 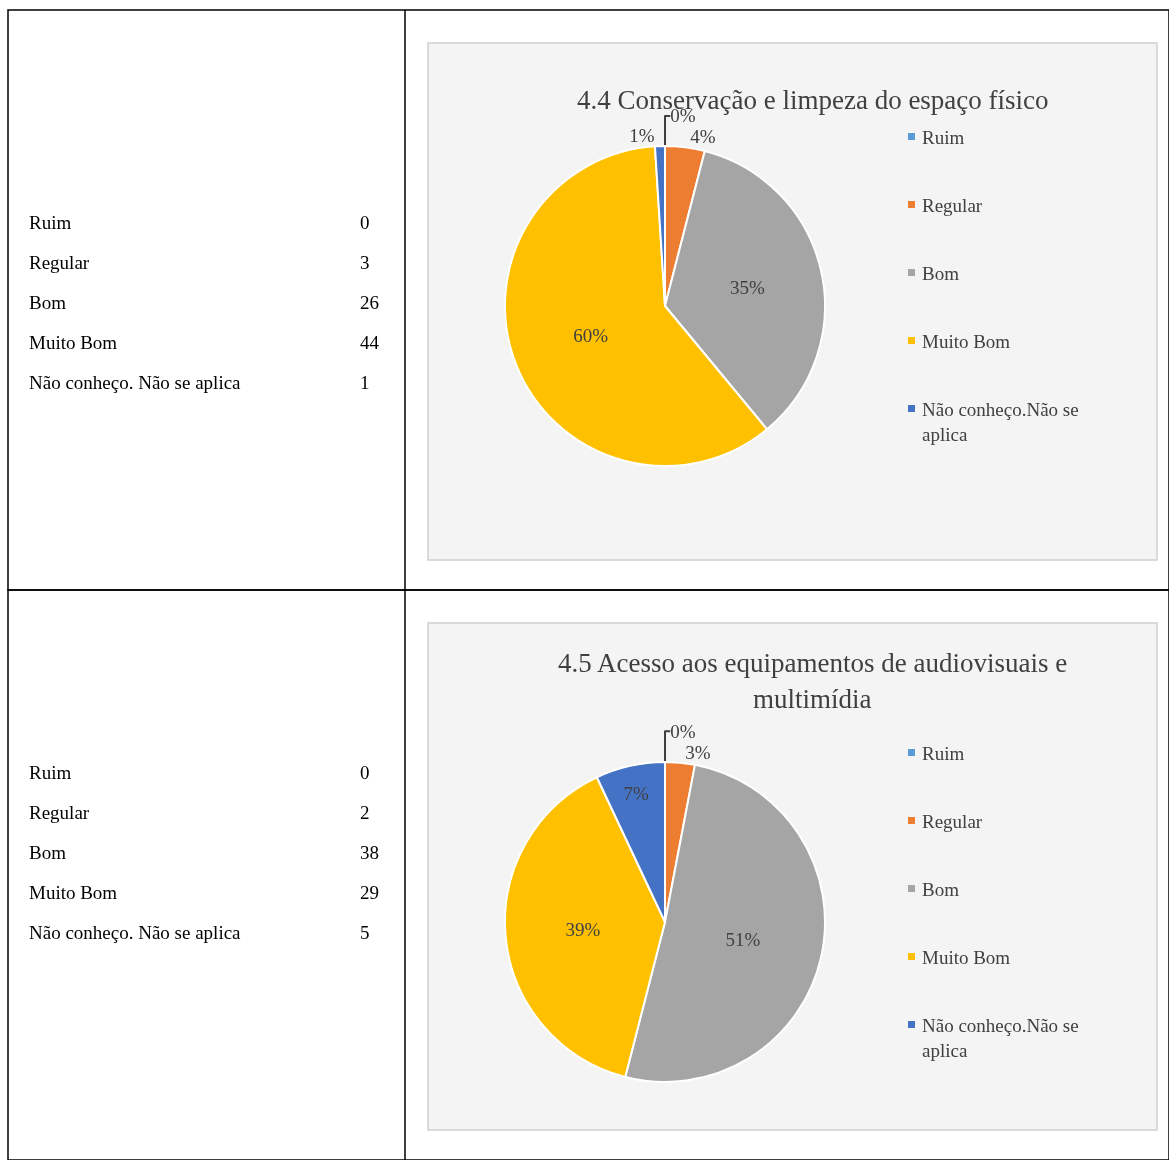 What do you see at coordinates (583, 930) in the screenshot?
I see `data-label: 39%` at bounding box center [583, 930].